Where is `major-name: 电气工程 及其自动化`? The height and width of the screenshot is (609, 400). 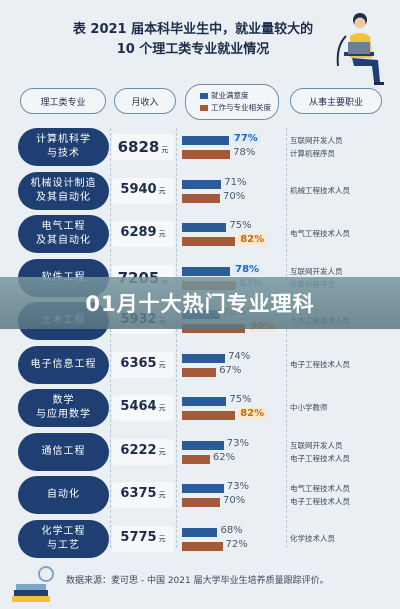 major-name: 电气工程 及其自动化 is located at coordinates (63, 234).